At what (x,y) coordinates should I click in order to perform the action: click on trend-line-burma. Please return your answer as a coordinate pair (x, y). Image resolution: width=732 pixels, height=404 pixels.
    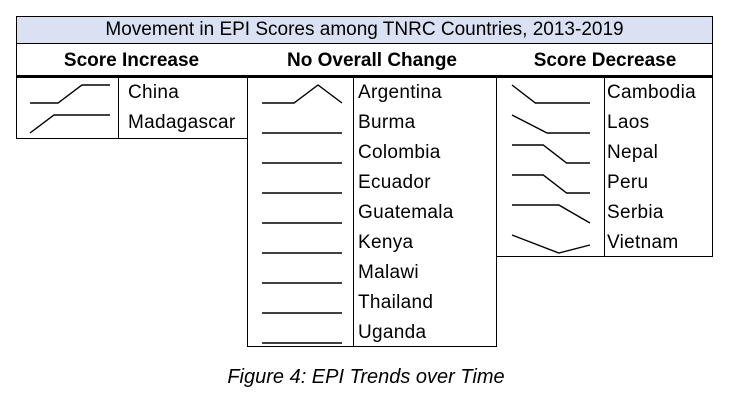
    Looking at the image, I should click on (302, 133).